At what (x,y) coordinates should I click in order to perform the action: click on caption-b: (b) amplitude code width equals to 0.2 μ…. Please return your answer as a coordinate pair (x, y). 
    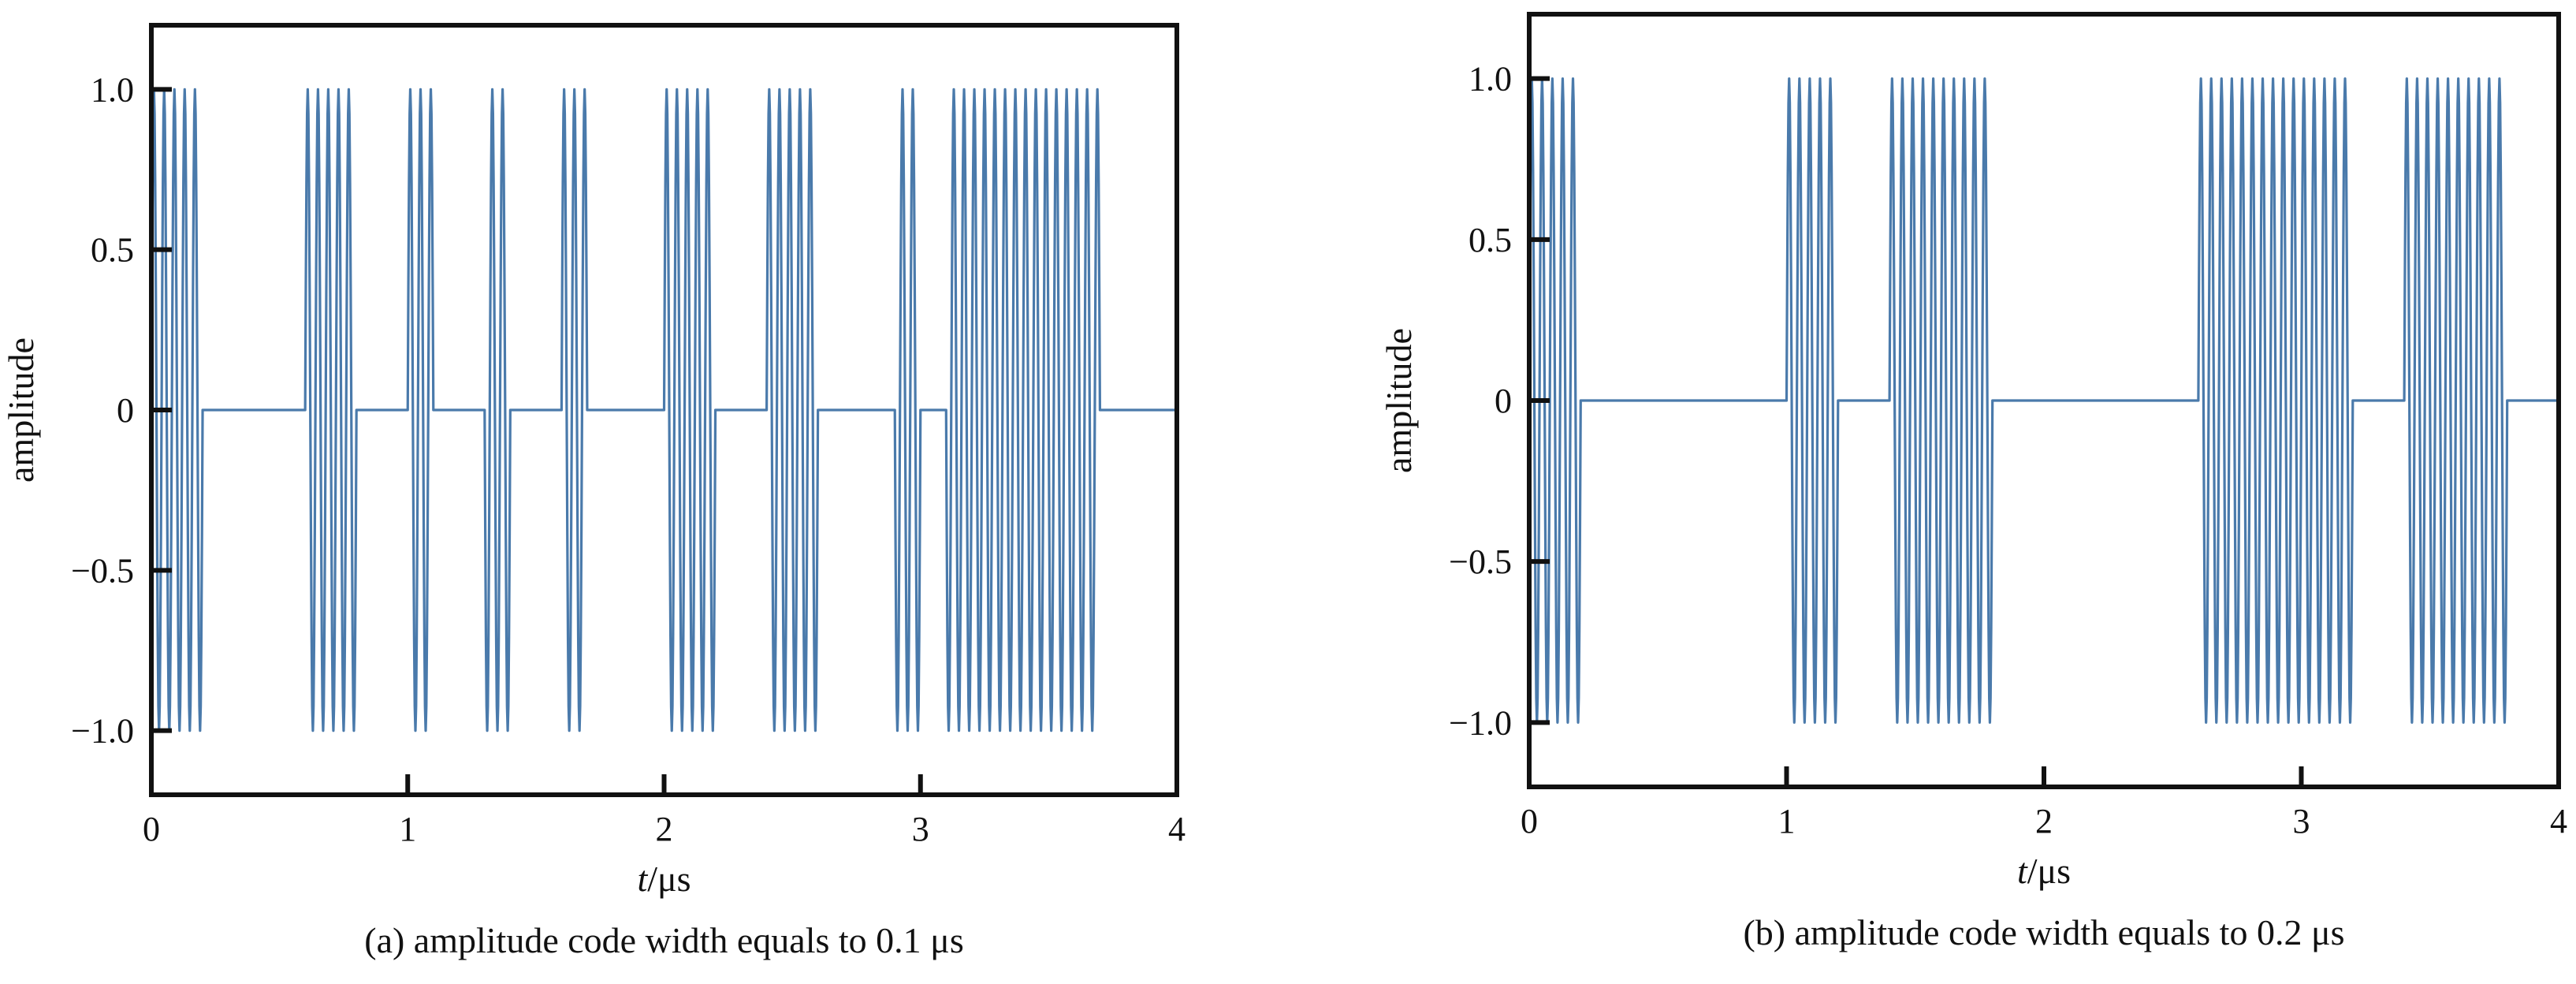
    Looking at the image, I should click on (2043, 932).